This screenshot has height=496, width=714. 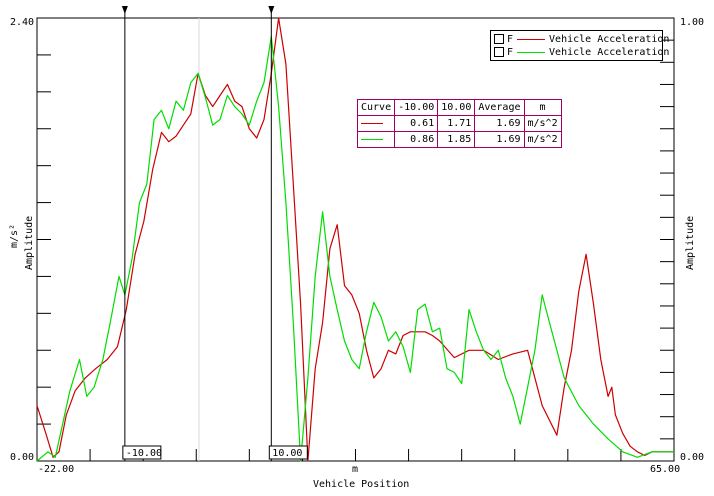 I want to click on x-axis-label: Vehicle Position, so click(x=361, y=484).